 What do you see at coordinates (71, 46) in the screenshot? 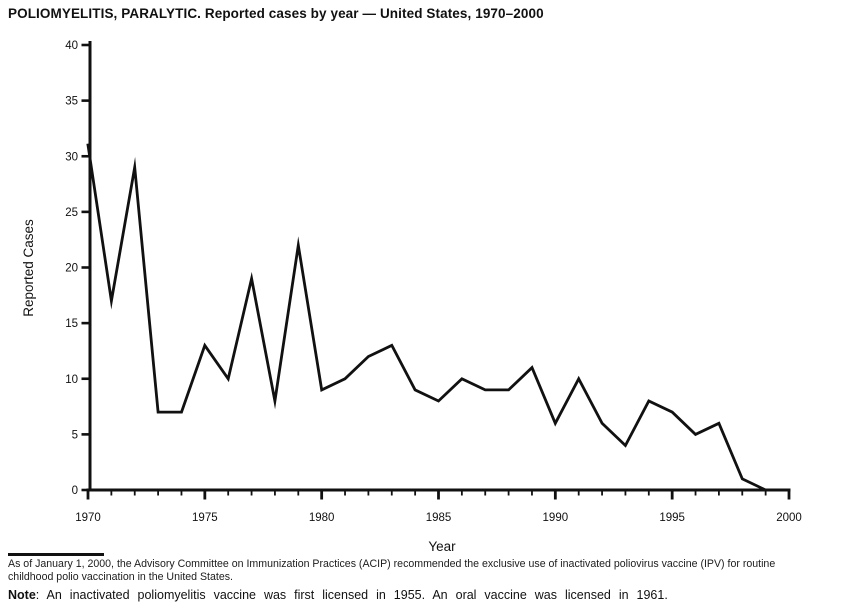
I see `y-tick-label: 40` at bounding box center [71, 46].